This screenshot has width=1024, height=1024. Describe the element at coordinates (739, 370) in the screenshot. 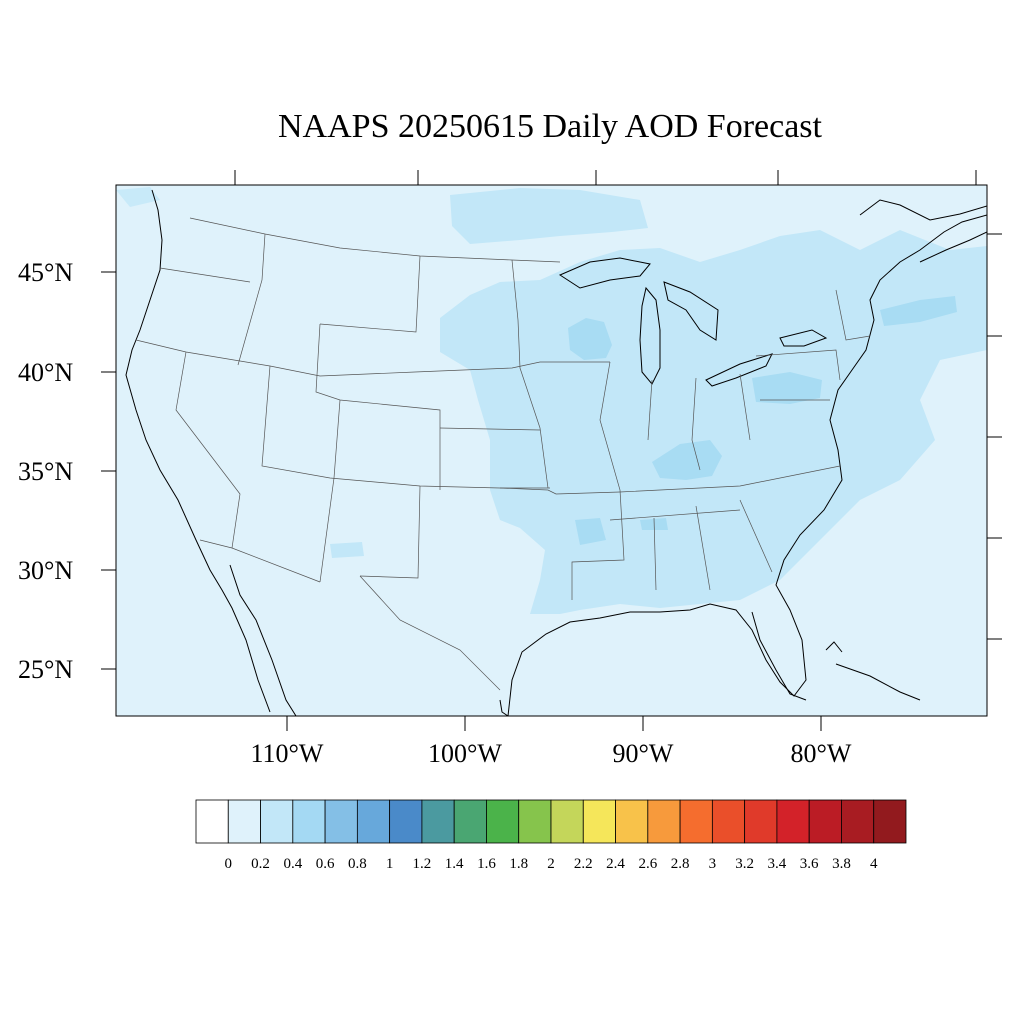

I see `lake-erie` at that location.